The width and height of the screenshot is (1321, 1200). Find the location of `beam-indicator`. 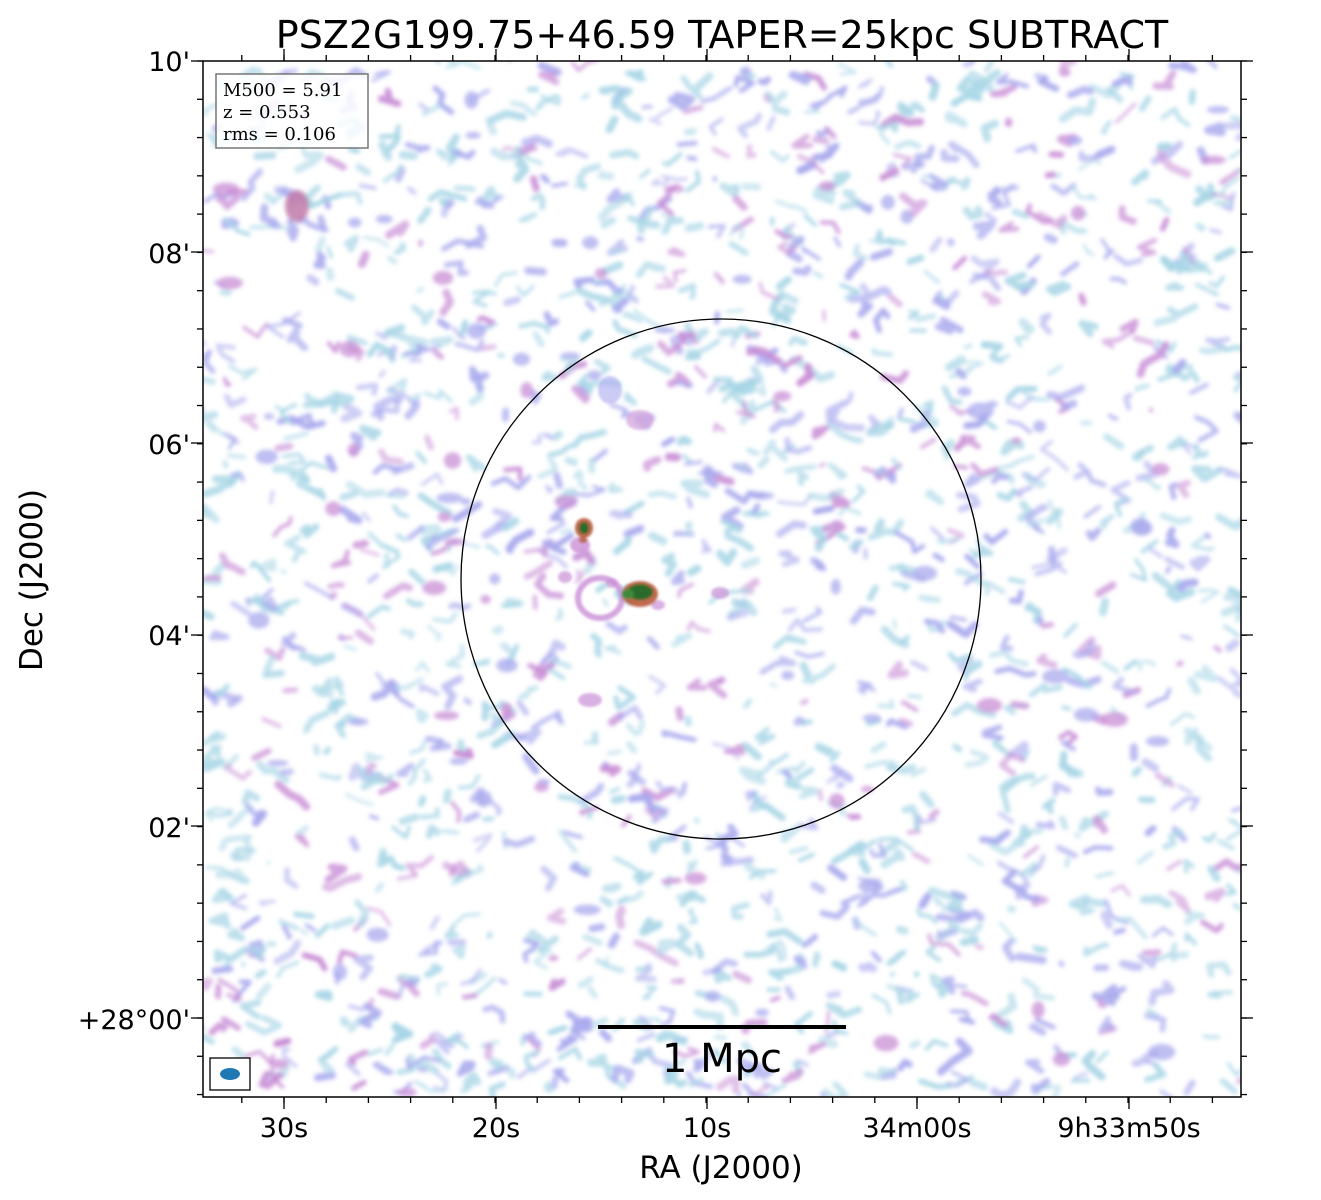

beam-indicator is located at coordinates (230, 1074).